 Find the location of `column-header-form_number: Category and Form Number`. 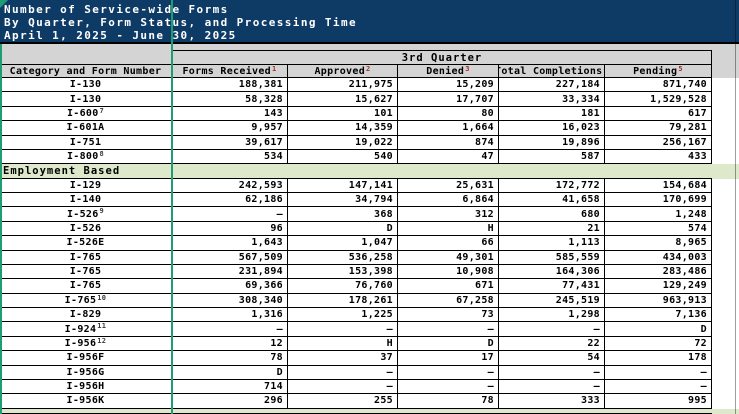

column-header-form_number: Category and Form Number is located at coordinates (86, 71).